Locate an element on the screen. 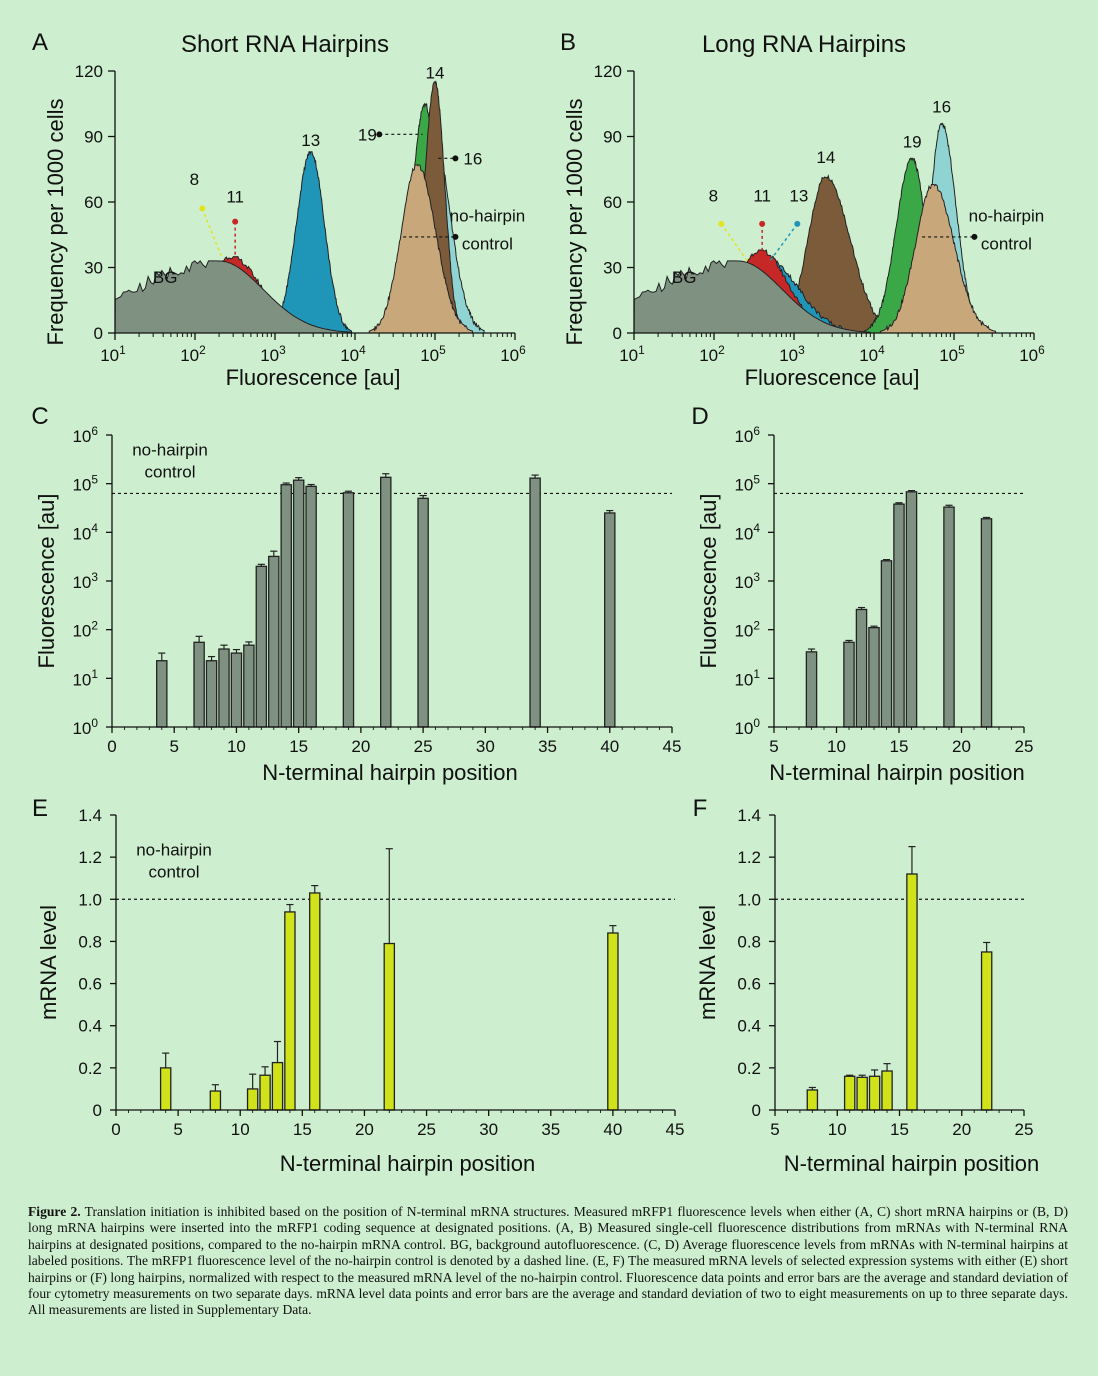  label-control-line2: control is located at coordinates (1006, 243).